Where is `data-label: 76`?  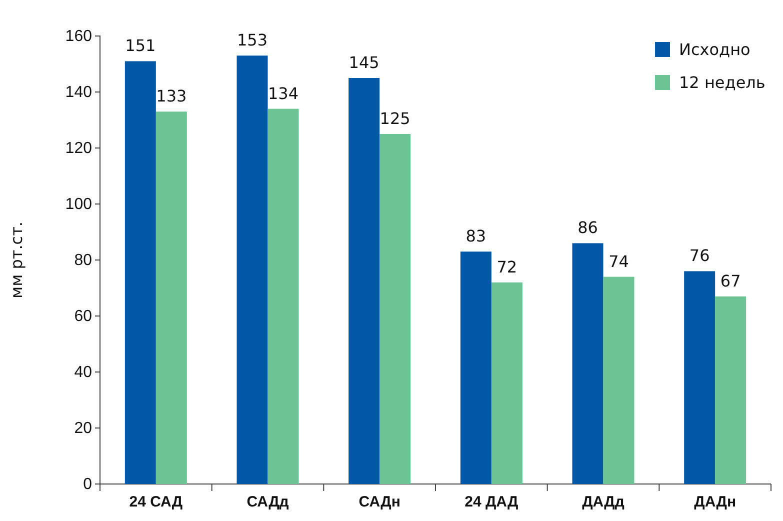 data-label: 76 is located at coordinates (699, 256).